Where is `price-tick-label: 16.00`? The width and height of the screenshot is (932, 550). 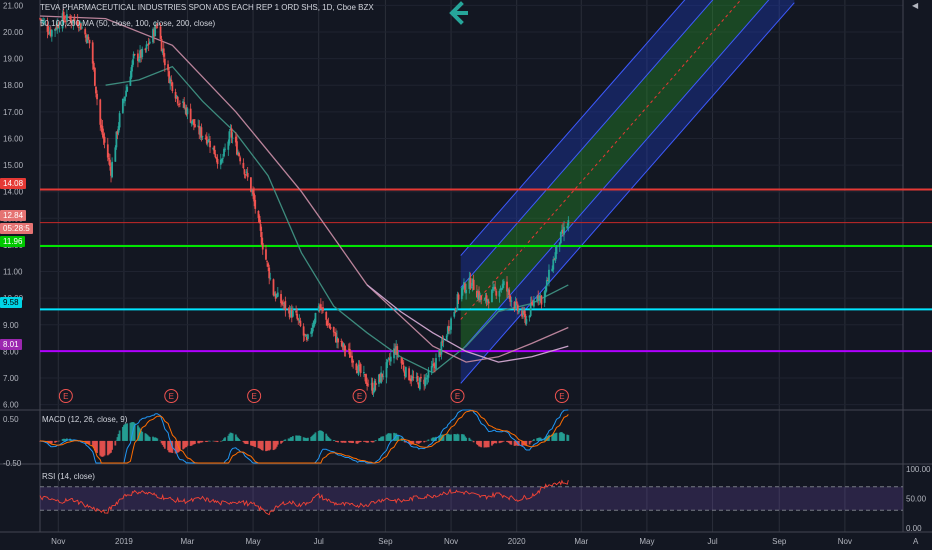
price-tick-label: 16.00 is located at coordinates (13, 138).